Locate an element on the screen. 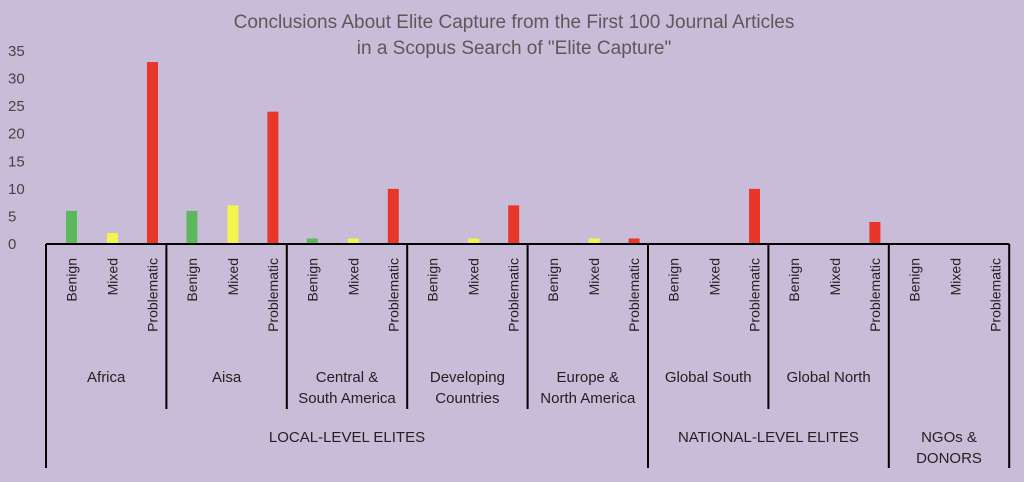 The image size is (1024, 482). group-label: Global South is located at coordinates (708, 377).